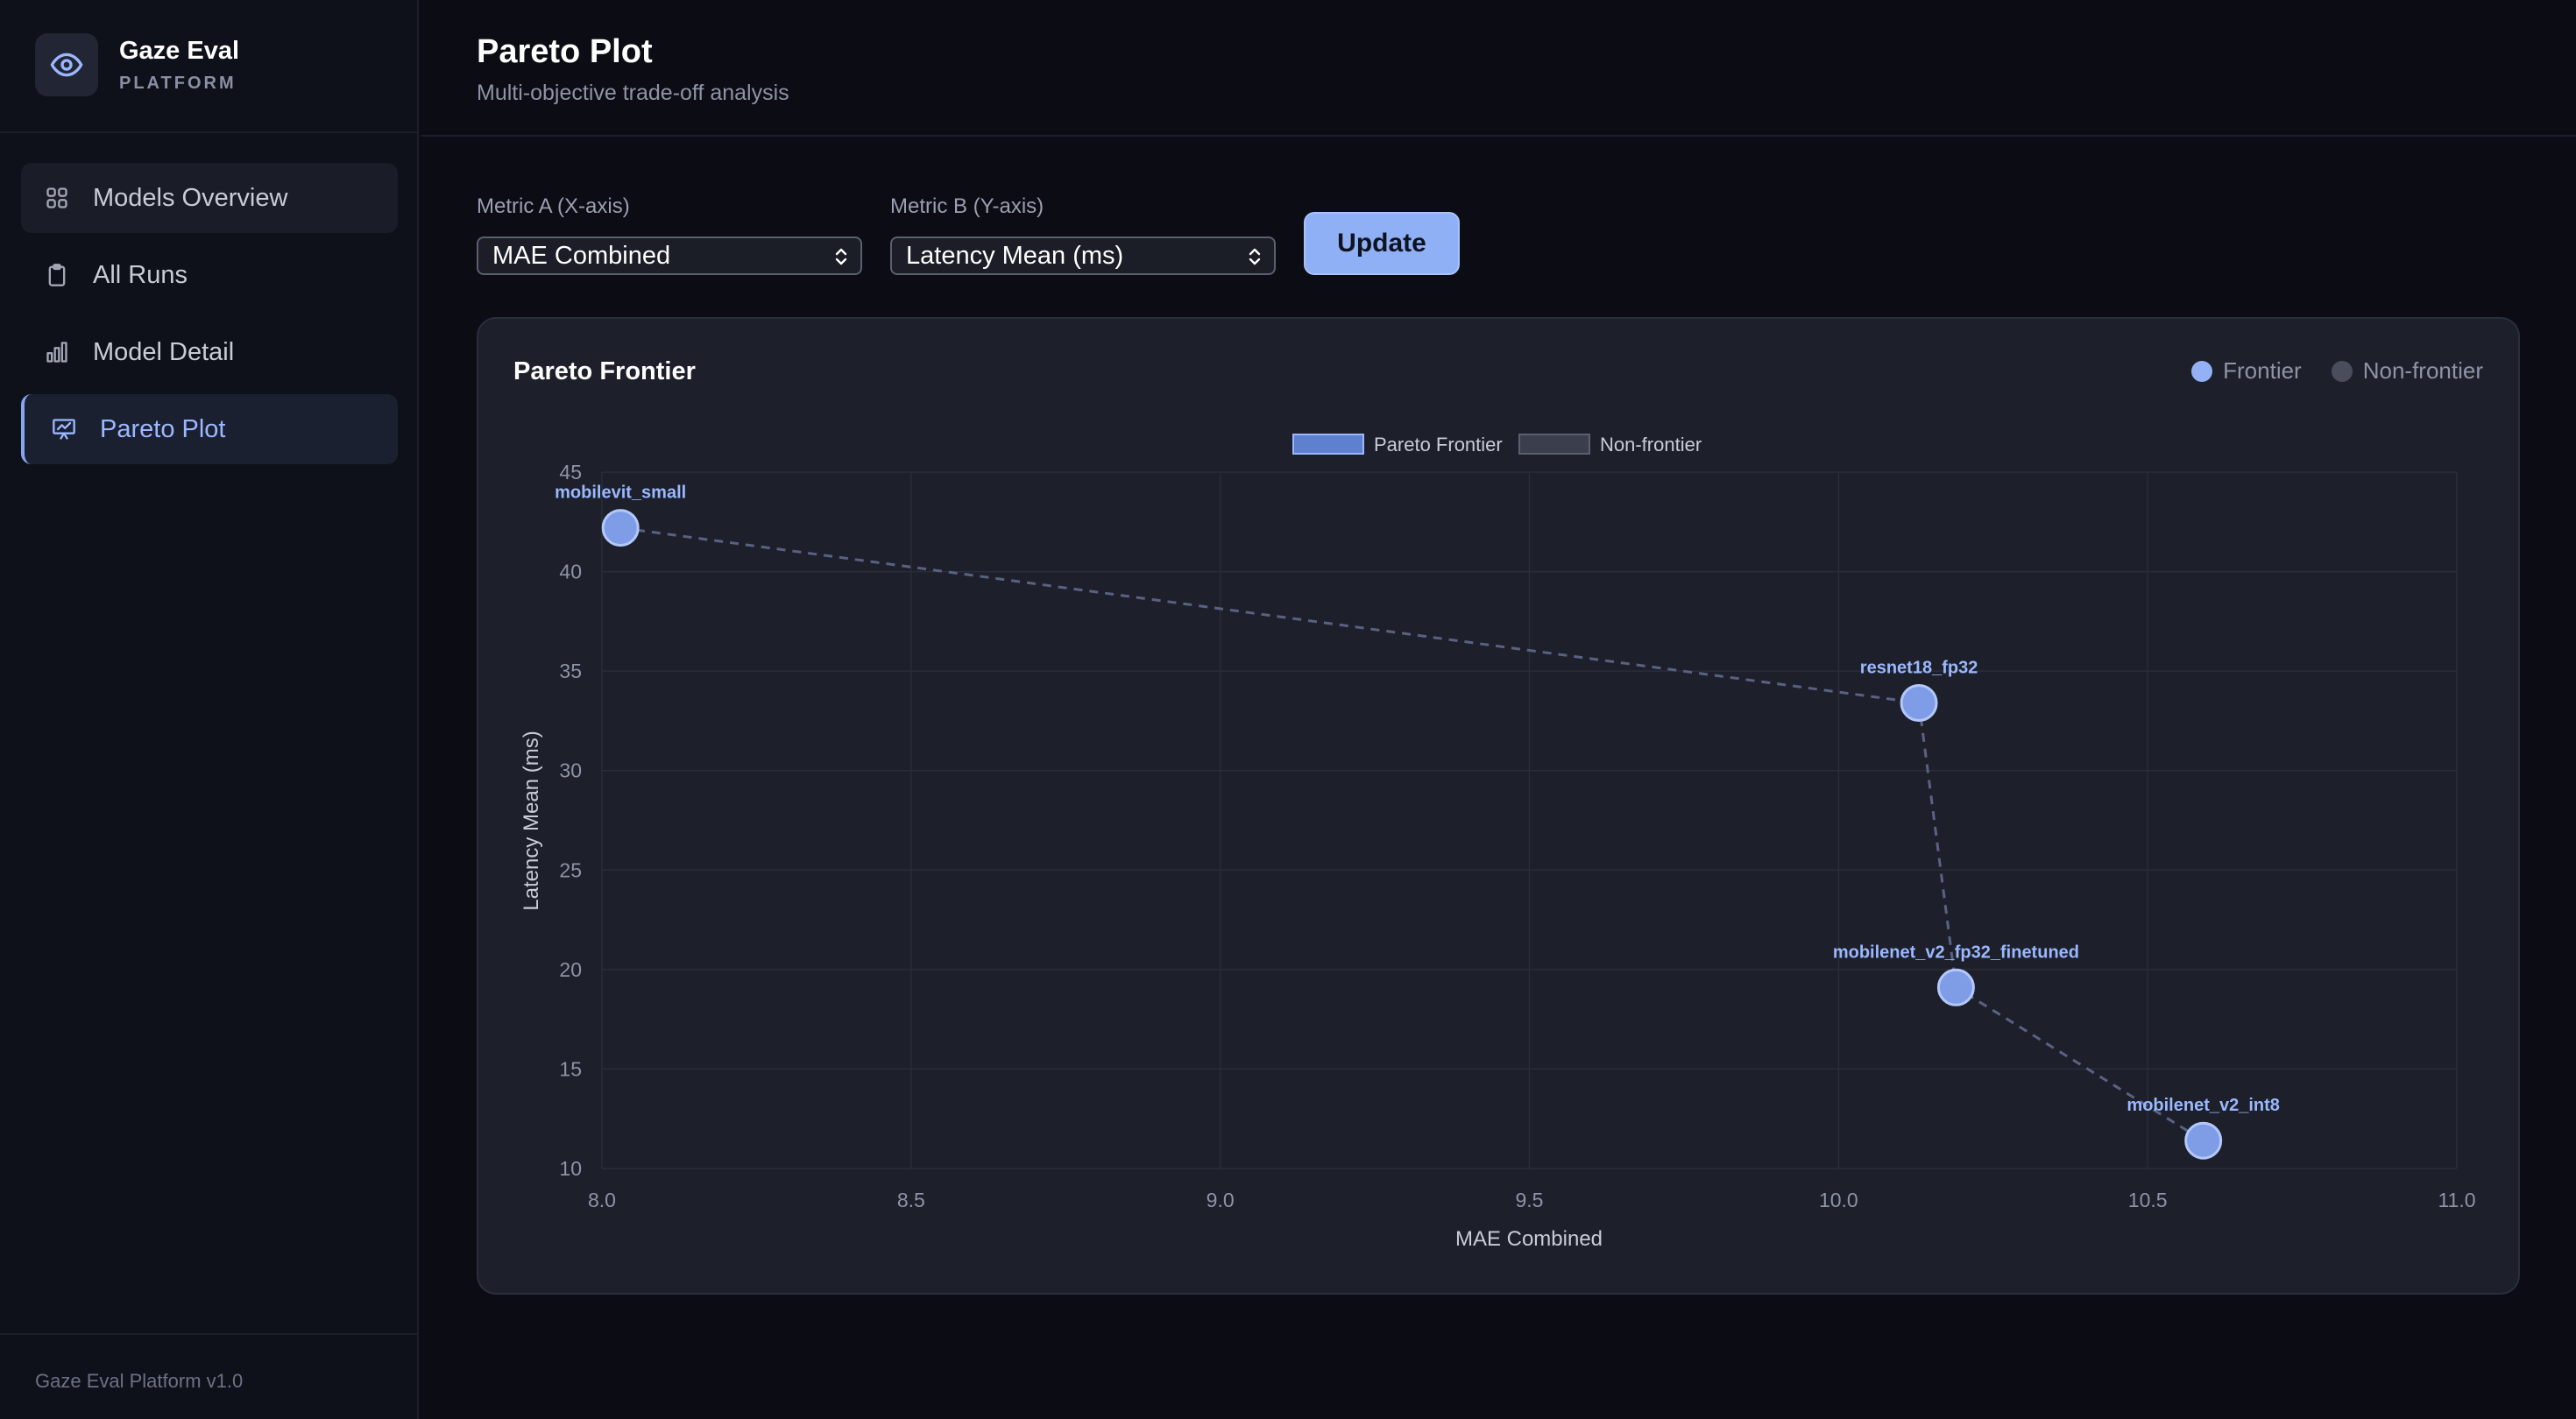 The height and width of the screenshot is (1419, 2576). What do you see at coordinates (620, 528) in the screenshot?
I see `data-point-mobilevit-small` at bounding box center [620, 528].